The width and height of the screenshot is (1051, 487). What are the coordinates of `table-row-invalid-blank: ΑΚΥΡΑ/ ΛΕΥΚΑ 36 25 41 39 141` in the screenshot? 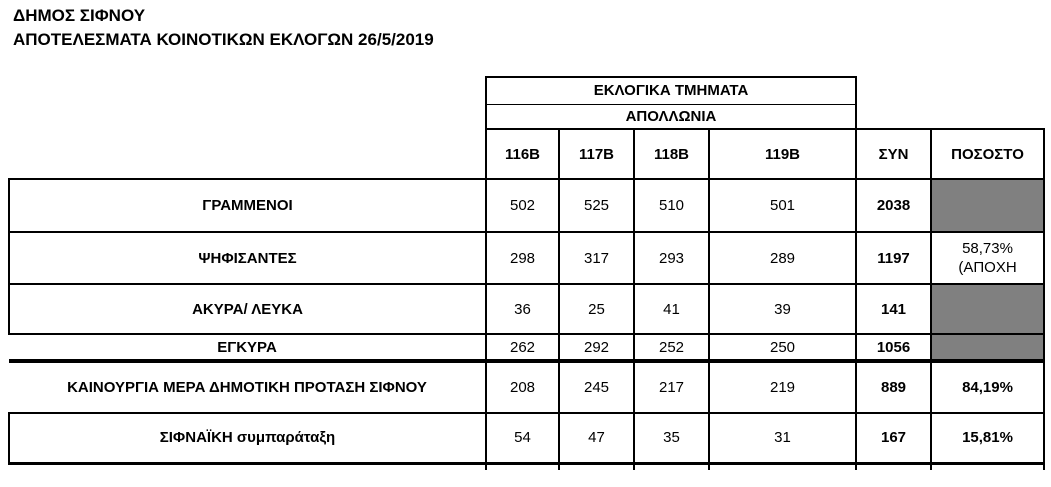 It's located at (527, 309).